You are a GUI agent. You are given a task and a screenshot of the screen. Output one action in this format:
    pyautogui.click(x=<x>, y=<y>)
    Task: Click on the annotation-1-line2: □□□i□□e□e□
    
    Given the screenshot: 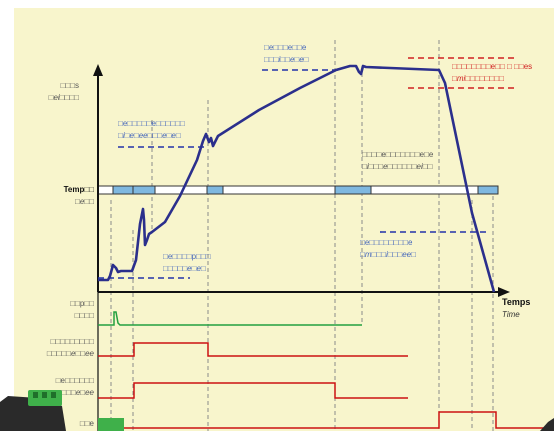 What is the action you would take?
    pyautogui.click(x=286, y=59)
    